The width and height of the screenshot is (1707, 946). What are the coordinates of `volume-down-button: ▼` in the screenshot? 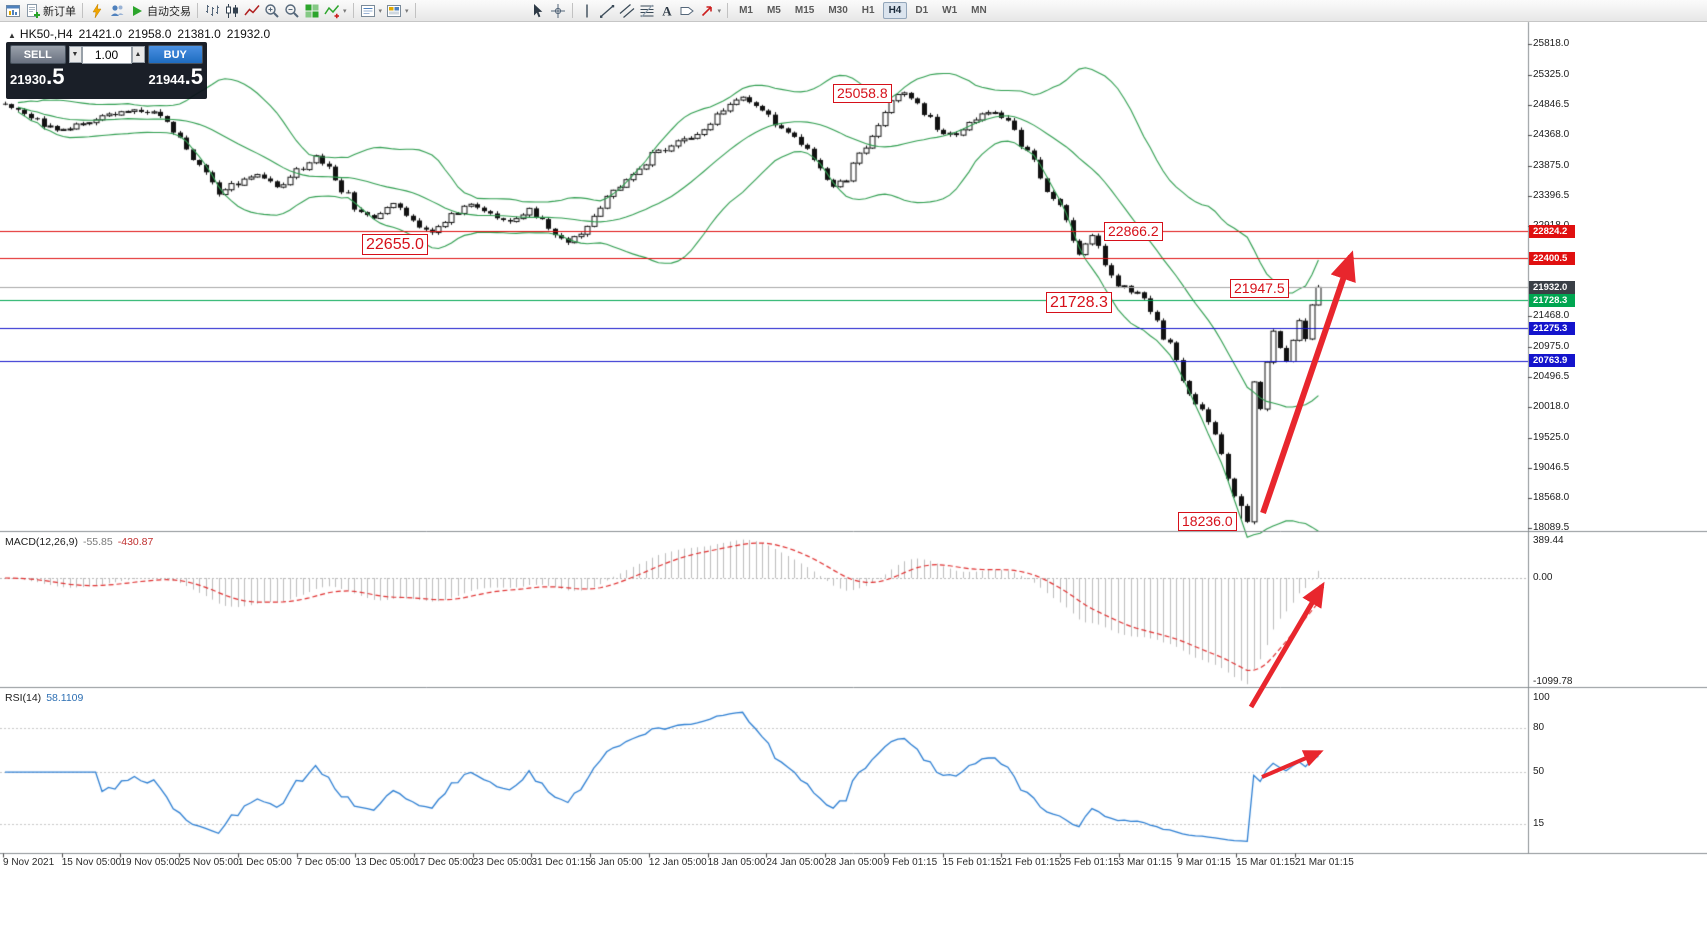 It's located at (75, 54).